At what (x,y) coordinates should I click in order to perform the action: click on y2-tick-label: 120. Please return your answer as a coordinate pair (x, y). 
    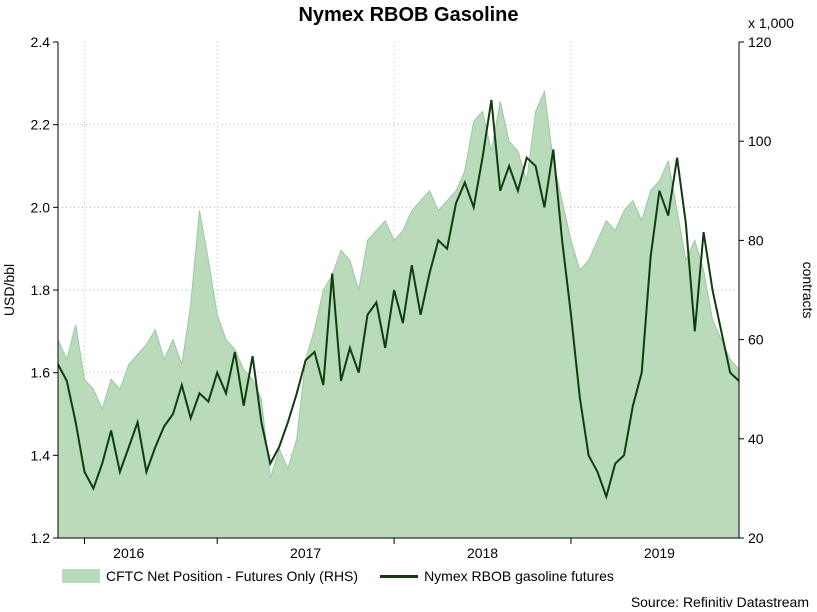
    Looking at the image, I should click on (760, 42).